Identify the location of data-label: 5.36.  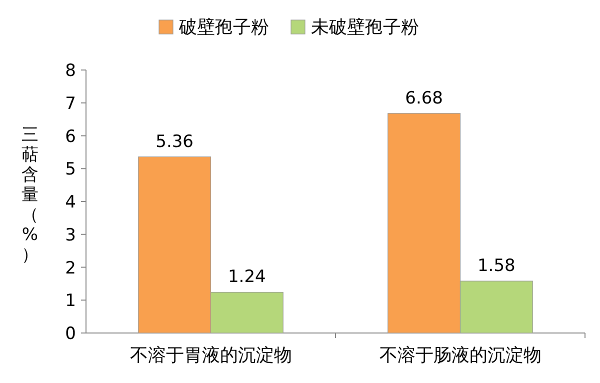
(175, 142).